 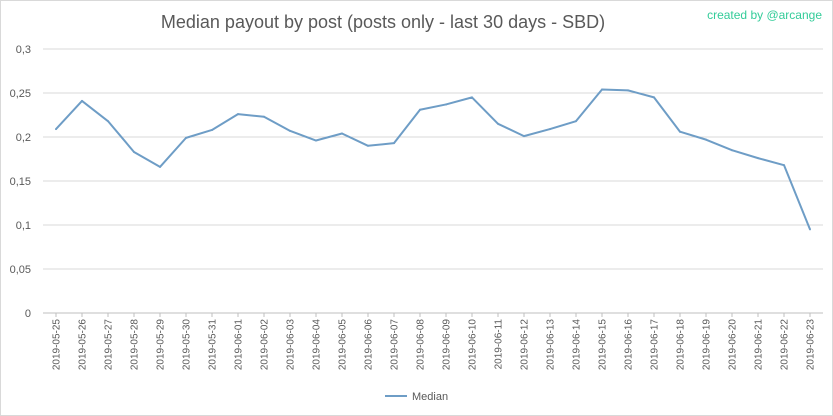 What do you see at coordinates (759, 345) in the screenshot?
I see `x-tick-label: 2019-06-21` at bounding box center [759, 345].